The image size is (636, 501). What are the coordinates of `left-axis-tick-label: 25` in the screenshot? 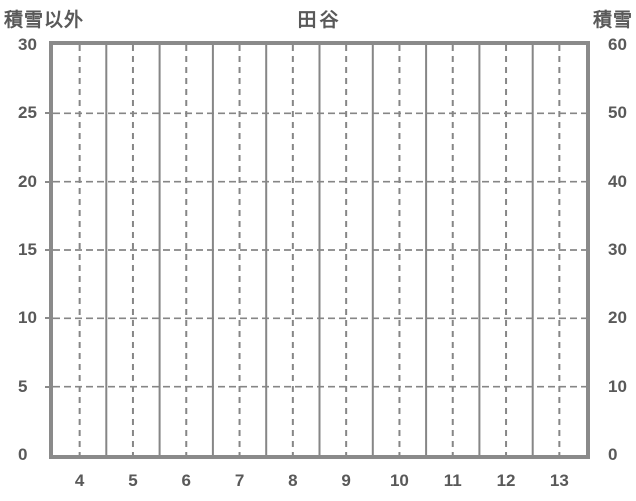 It's located at (27, 113).